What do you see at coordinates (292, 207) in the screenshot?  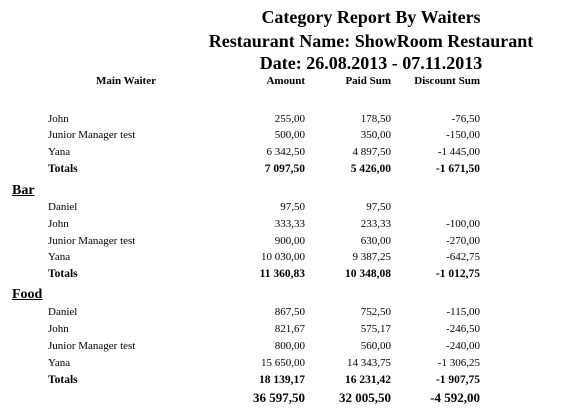 I see `cell-amount: 97,50` at bounding box center [292, 207].